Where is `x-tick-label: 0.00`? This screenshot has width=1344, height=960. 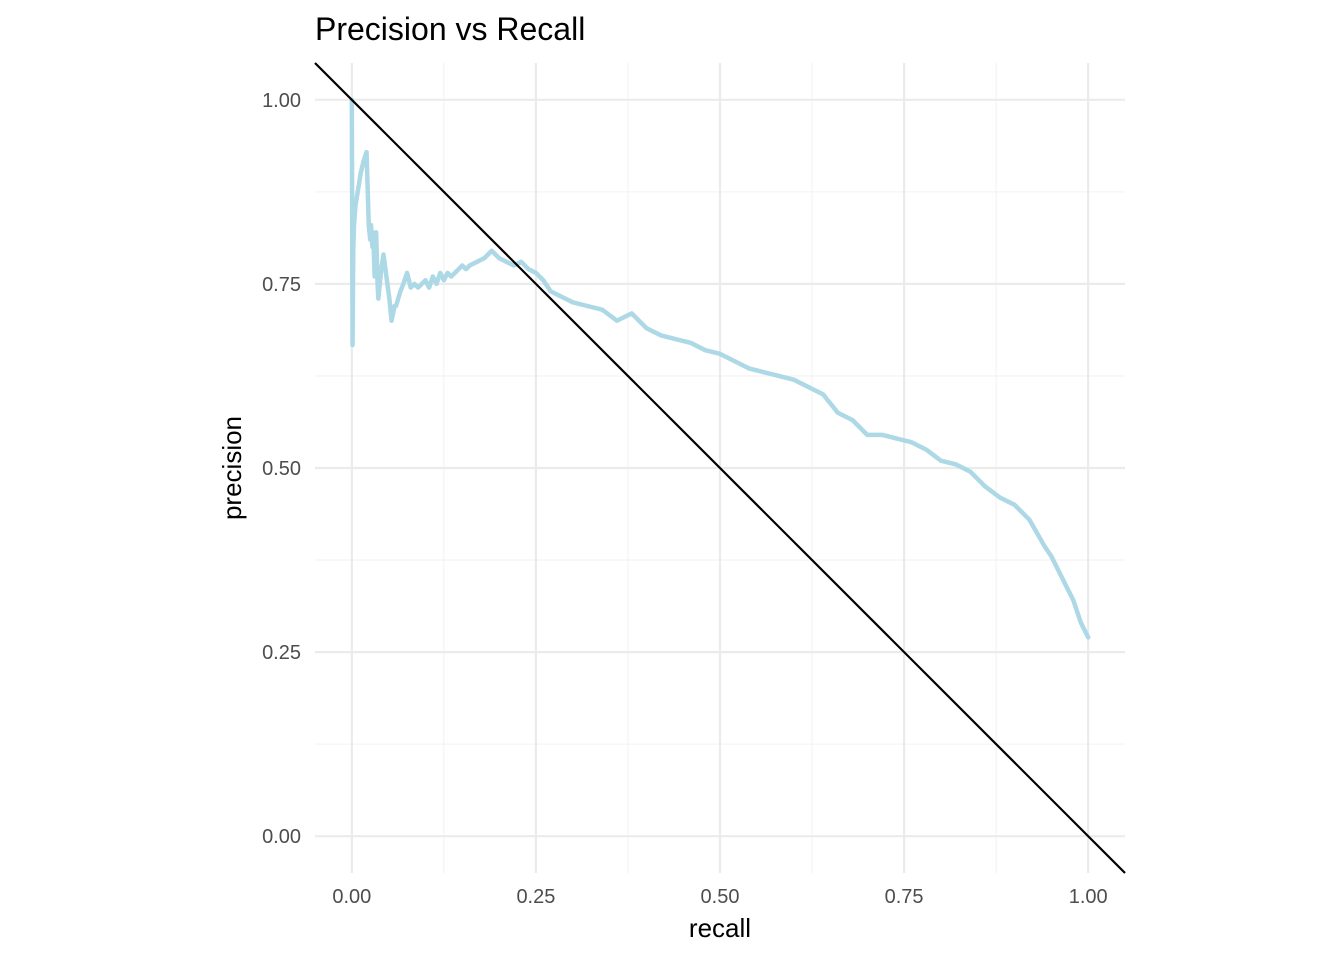
x-tick-label: 0.00 is located at coordinates (351, 897).